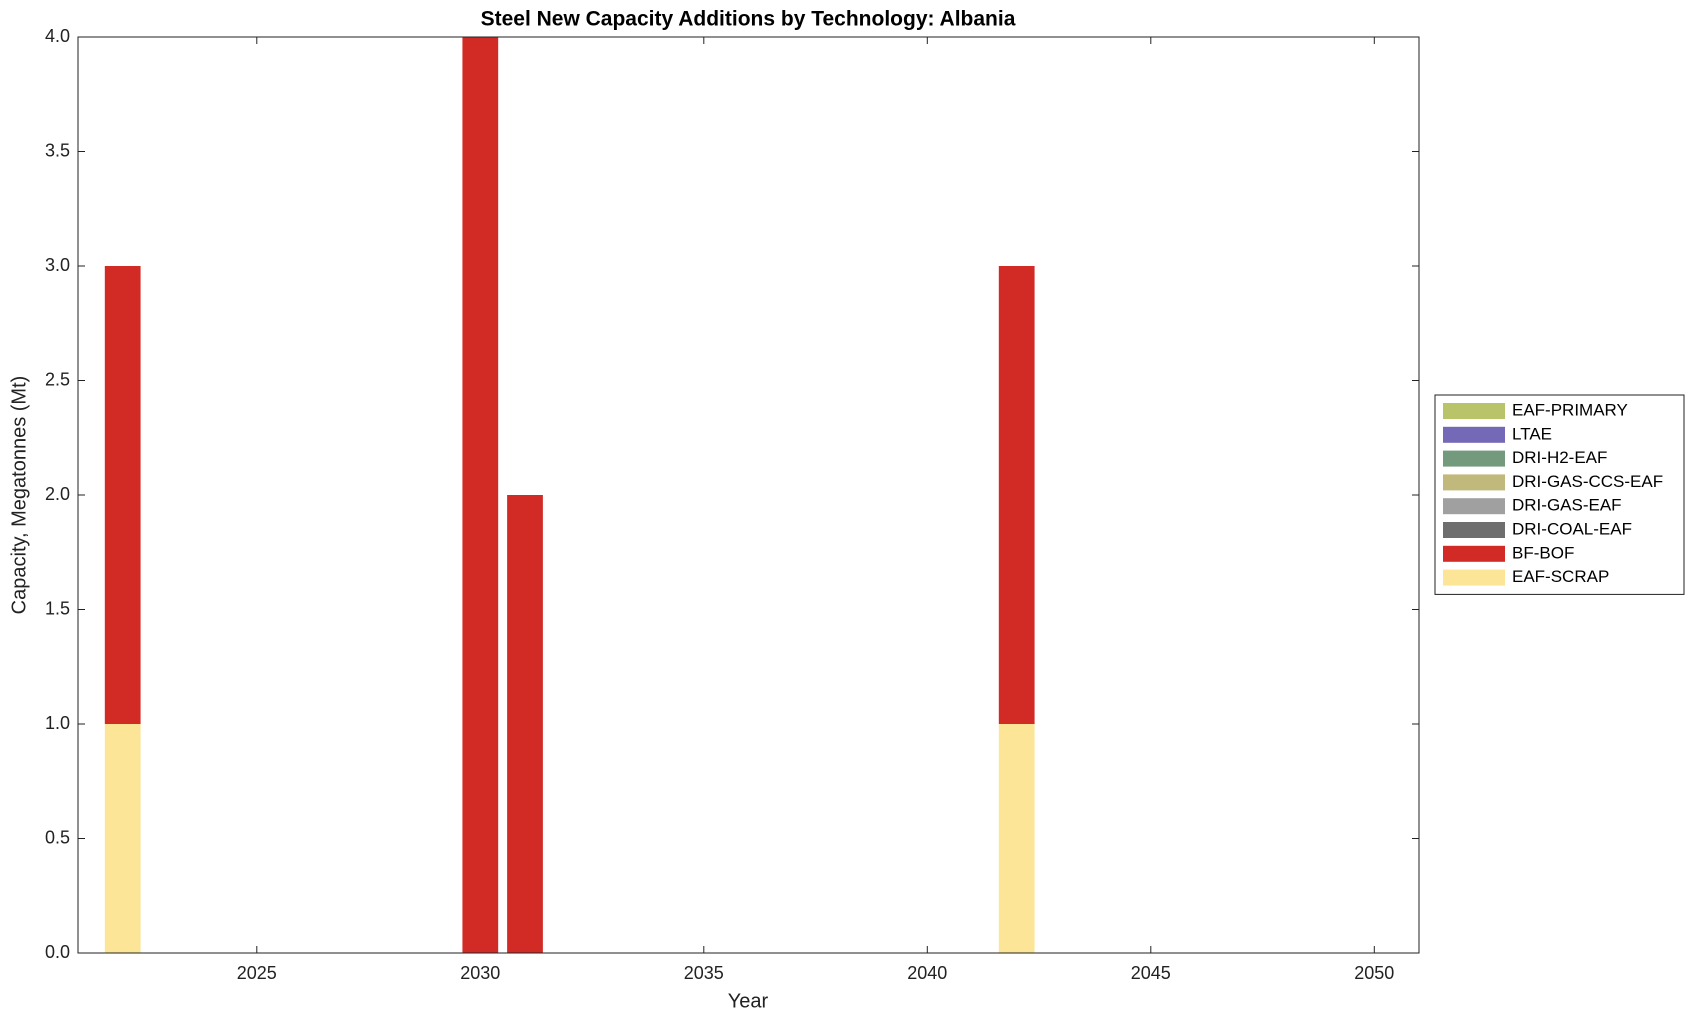 The image size is (1696, 1021). Describe the element at coordinates (257, 973) in the screenshot. I see `x-tick-label: 2025` at that location.